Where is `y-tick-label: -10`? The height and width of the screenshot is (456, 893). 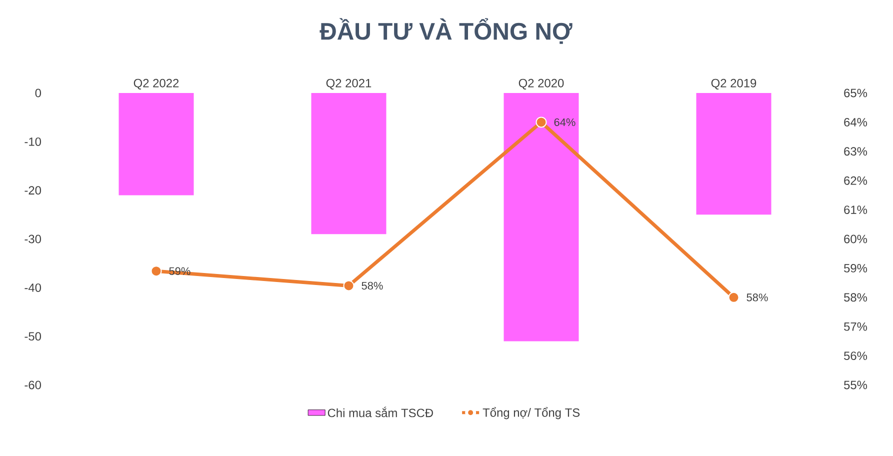
y-tick-label: -10 is located at coordinates (33, 141).